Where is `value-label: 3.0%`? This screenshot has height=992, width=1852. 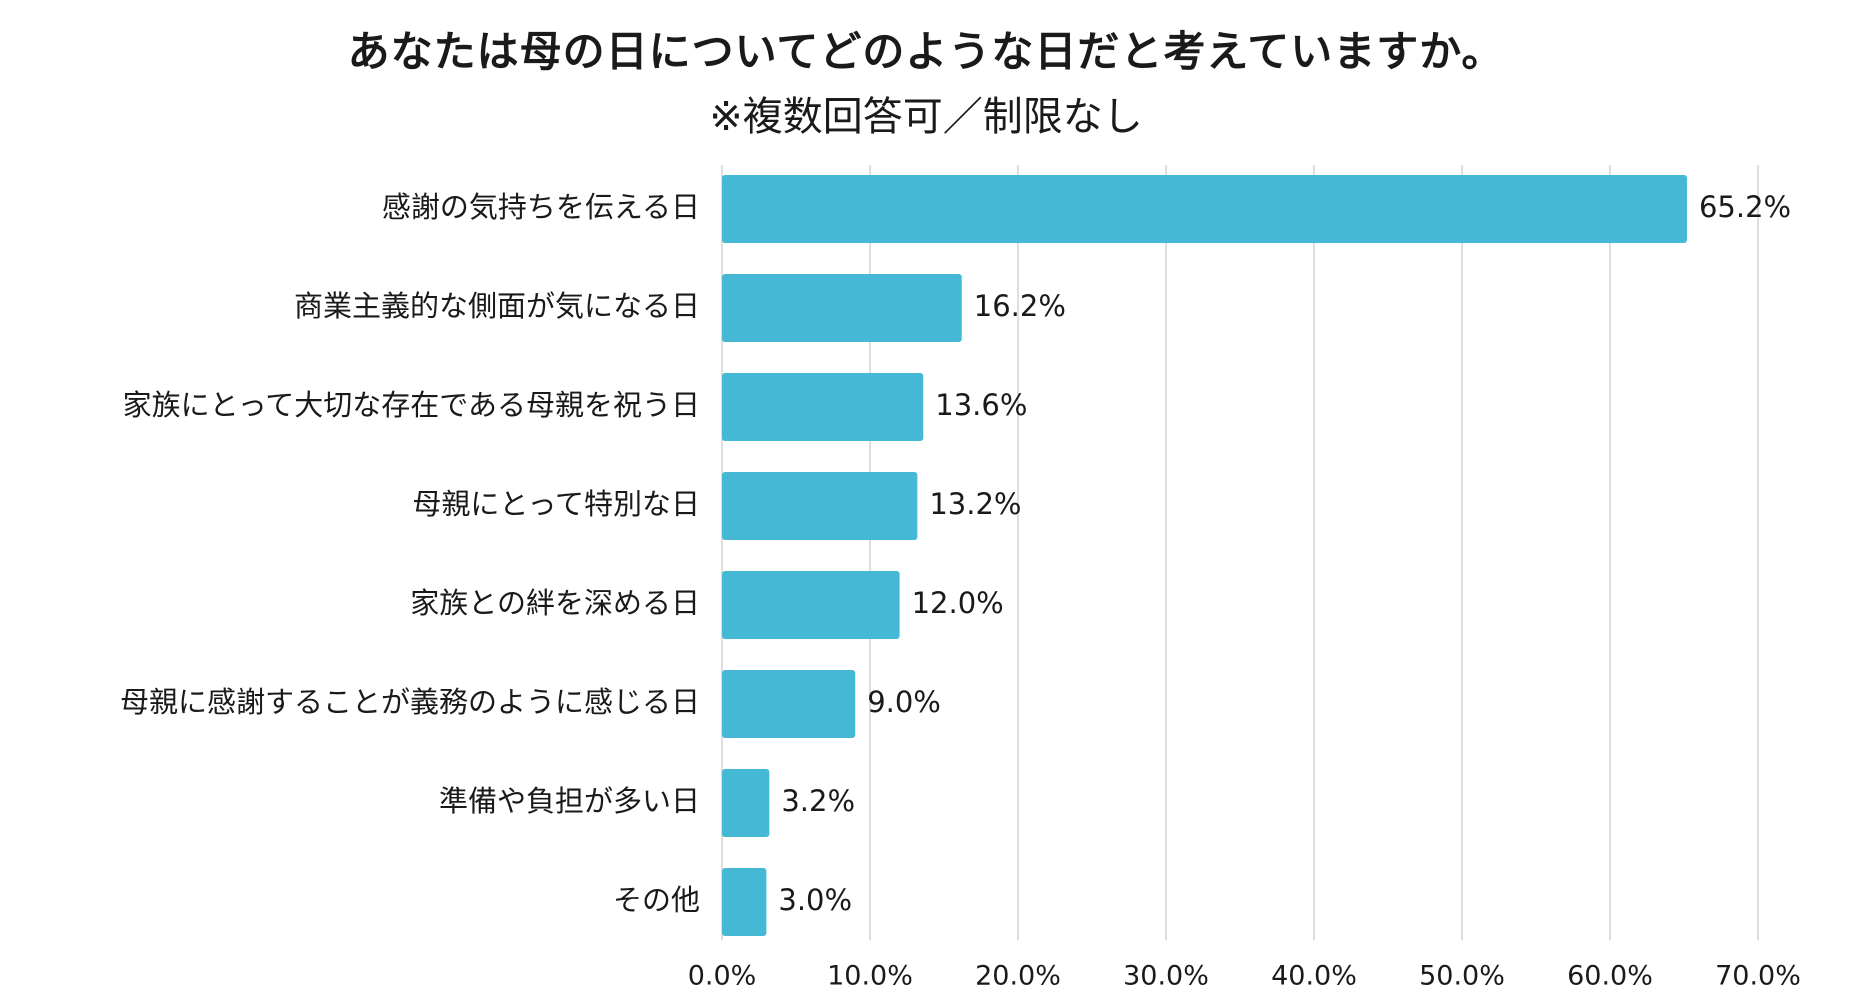 value-label: 3.0% is located at coordinates (815, 900).